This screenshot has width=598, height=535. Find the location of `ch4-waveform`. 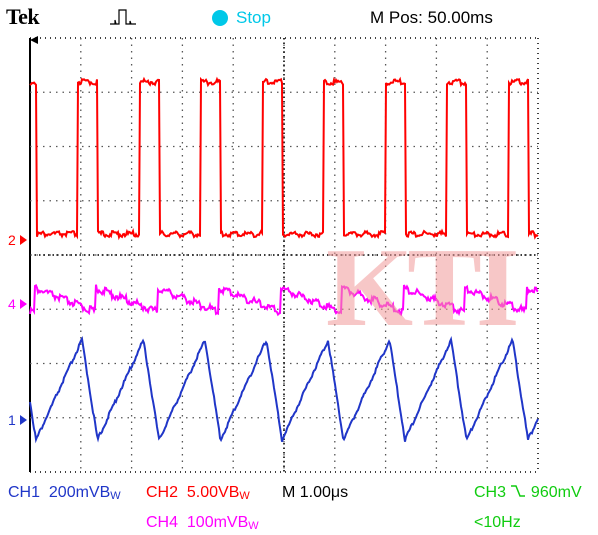

ch4-waveform is located at coordinates (284, 300).